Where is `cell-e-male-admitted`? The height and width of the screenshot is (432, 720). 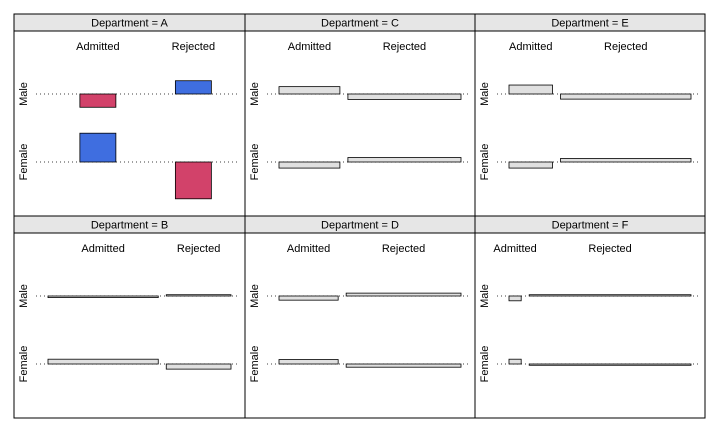
cell-e-male-admitted is located at coordinates (530, 89).